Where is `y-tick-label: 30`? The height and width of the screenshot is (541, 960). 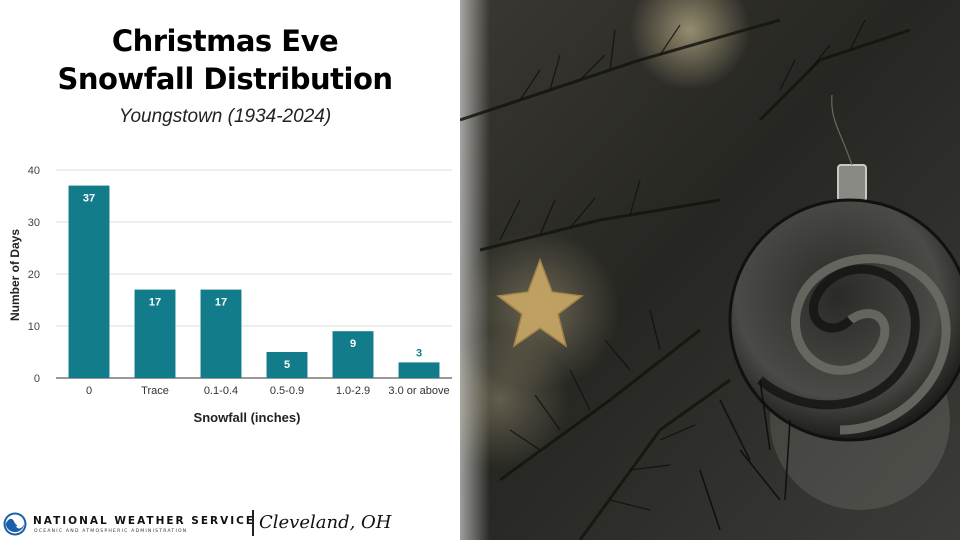
y-tick-label: 30 is located at coordinates (34, 223).